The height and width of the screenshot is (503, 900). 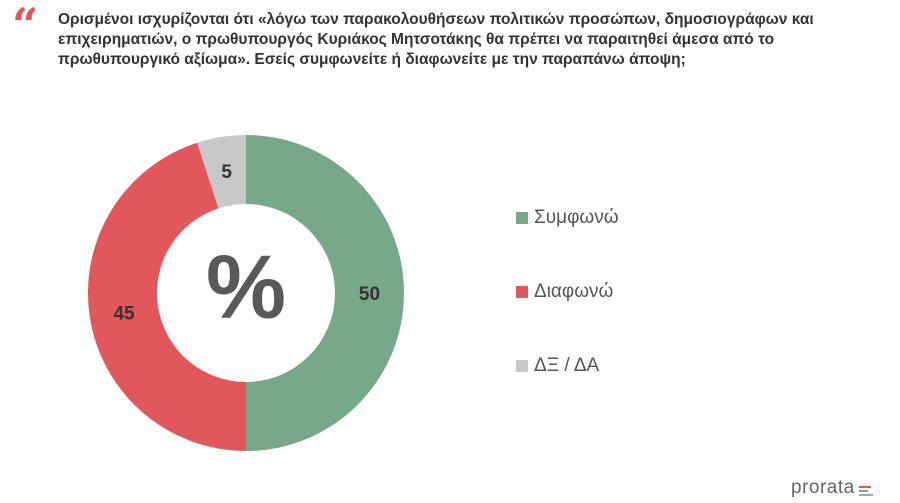 I want to click on brand-name: prorata, so click(x=823, y=487).